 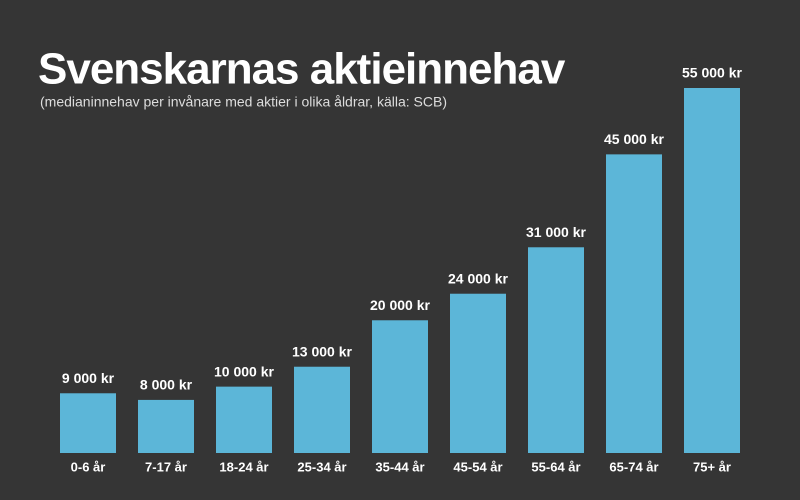 What do you see at coordinates (555, 466) in the screenshot?
I see `x-tick-label: 55-64 år` at bounding box center [555, 466].